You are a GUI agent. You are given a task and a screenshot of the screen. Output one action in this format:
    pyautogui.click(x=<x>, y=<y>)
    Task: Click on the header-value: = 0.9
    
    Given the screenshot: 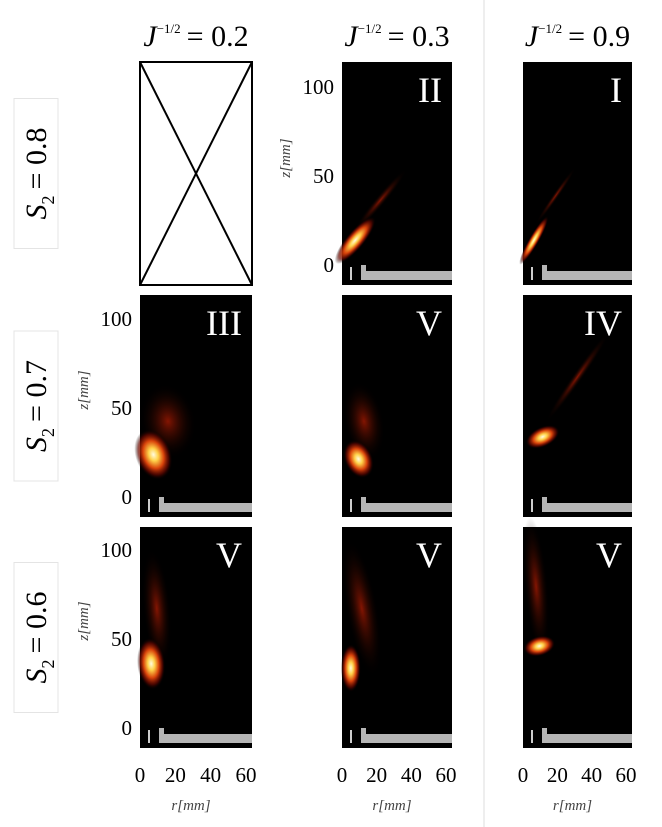 What is the action you would take?
    pyautogui.click(x=599, y=36)
    